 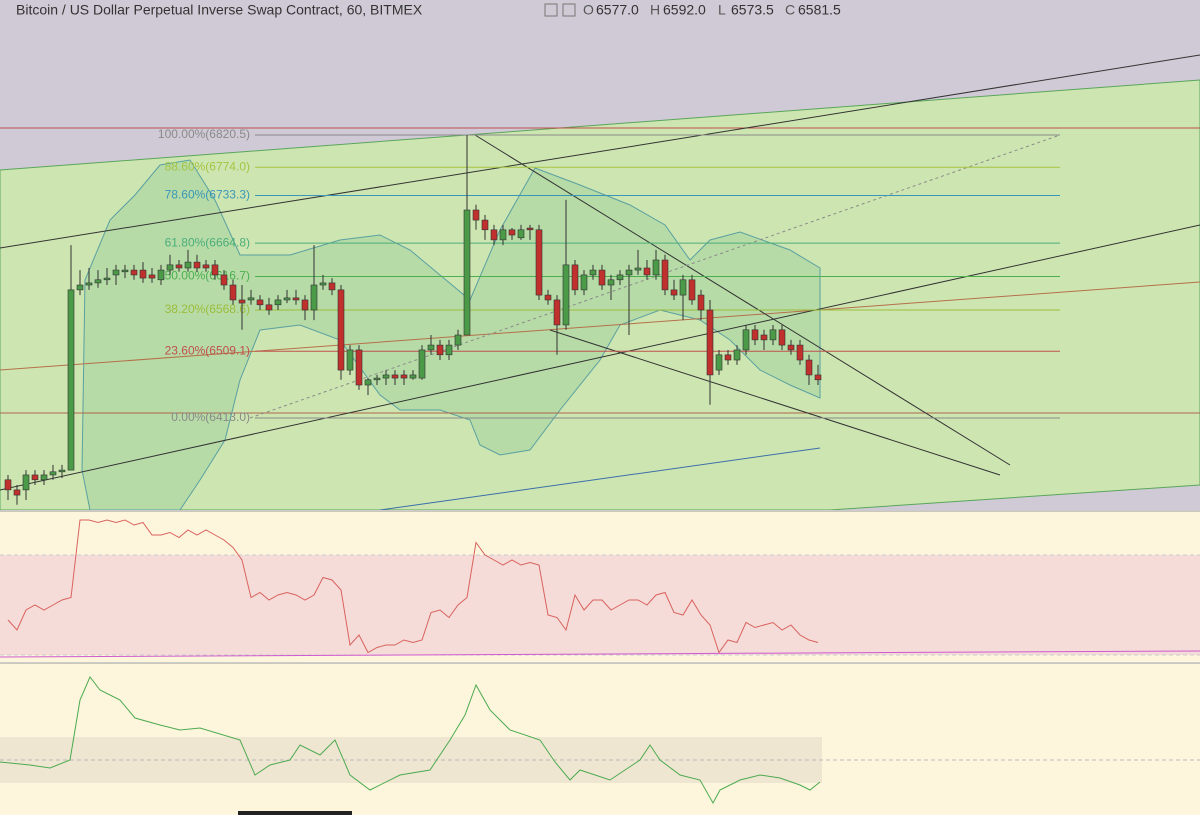 I want to click on rsi-trend-line, so click(x=600, y=654).